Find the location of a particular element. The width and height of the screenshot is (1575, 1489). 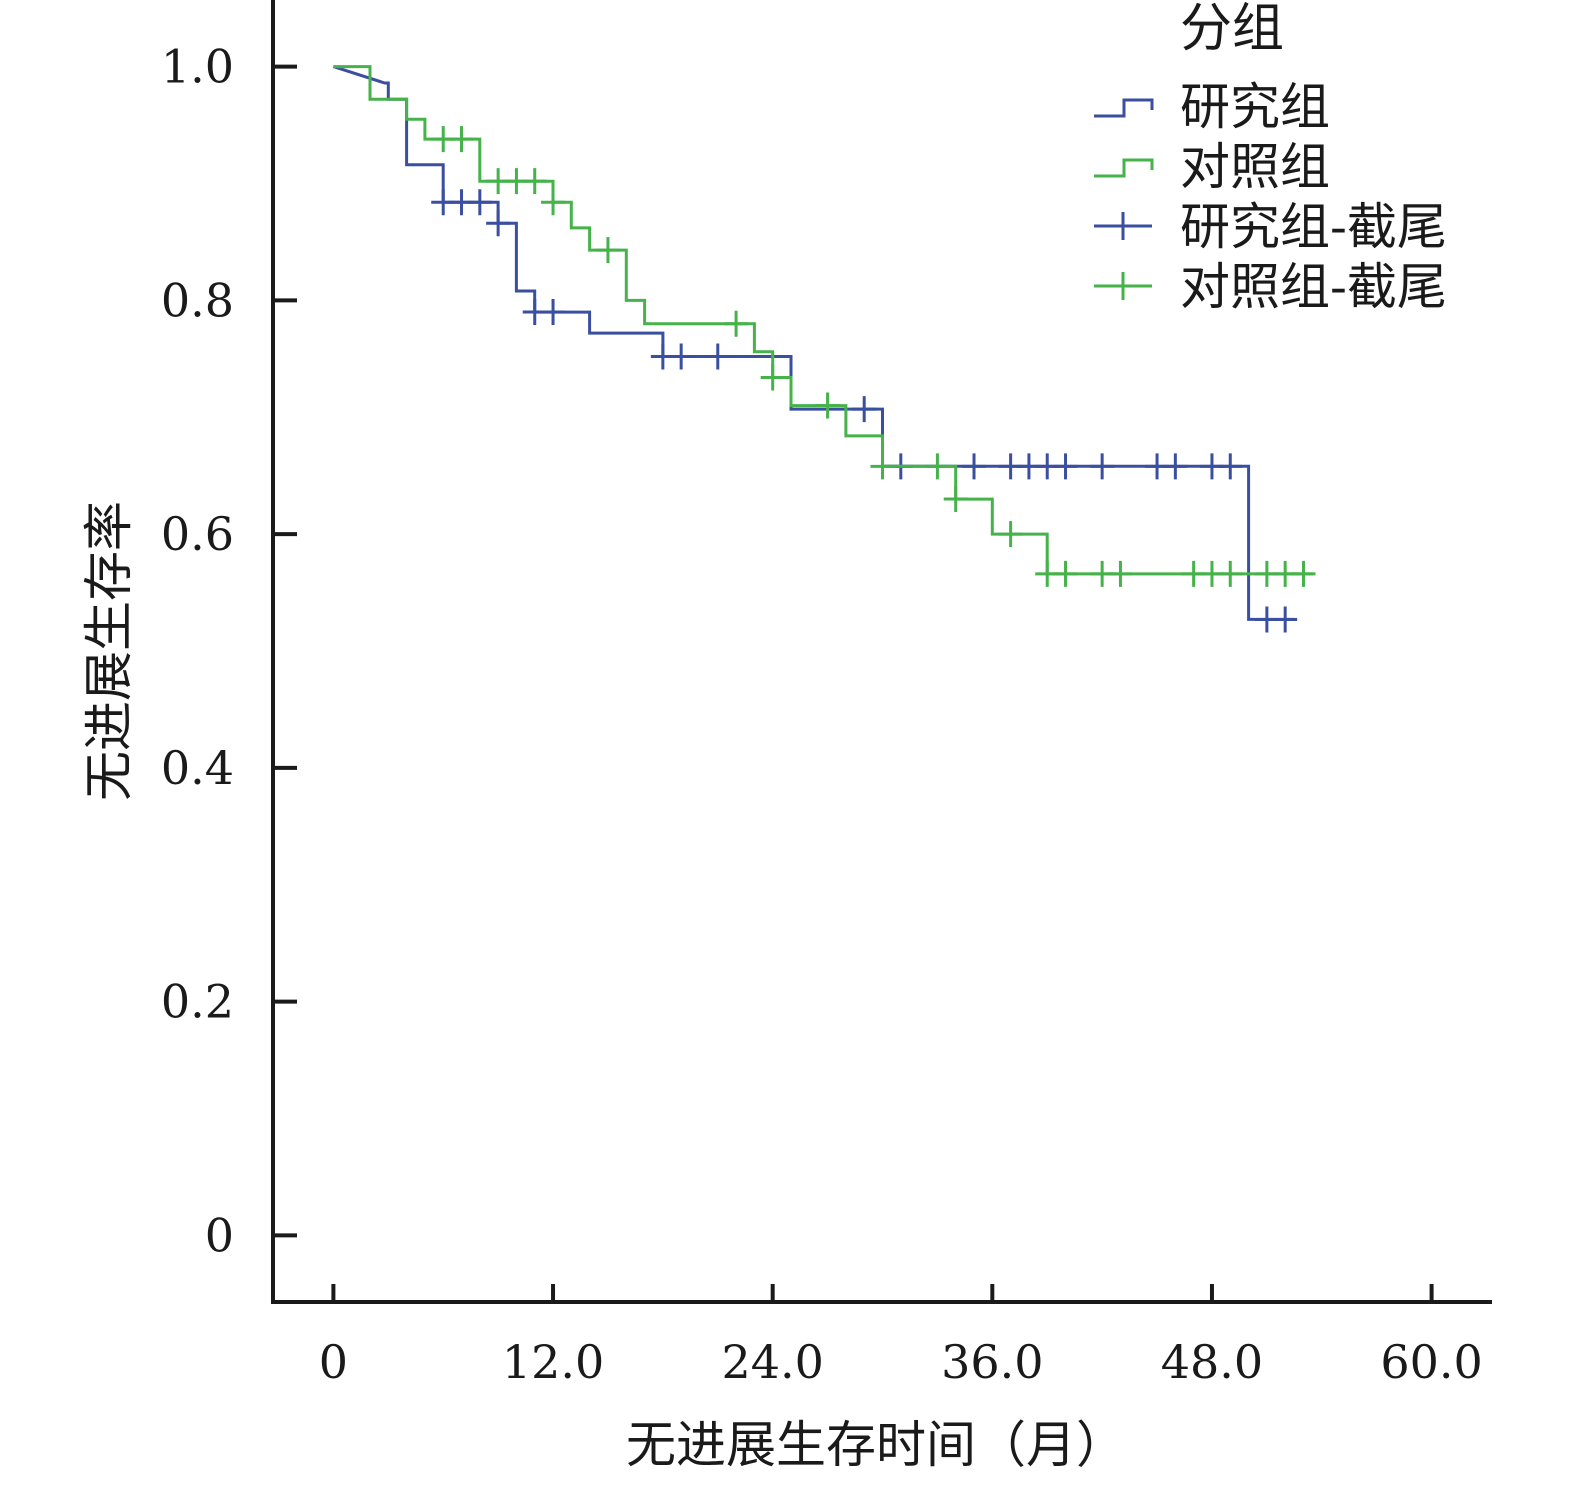

legend-label: 对照组-截尾 is located at coordinates (1313, 287).